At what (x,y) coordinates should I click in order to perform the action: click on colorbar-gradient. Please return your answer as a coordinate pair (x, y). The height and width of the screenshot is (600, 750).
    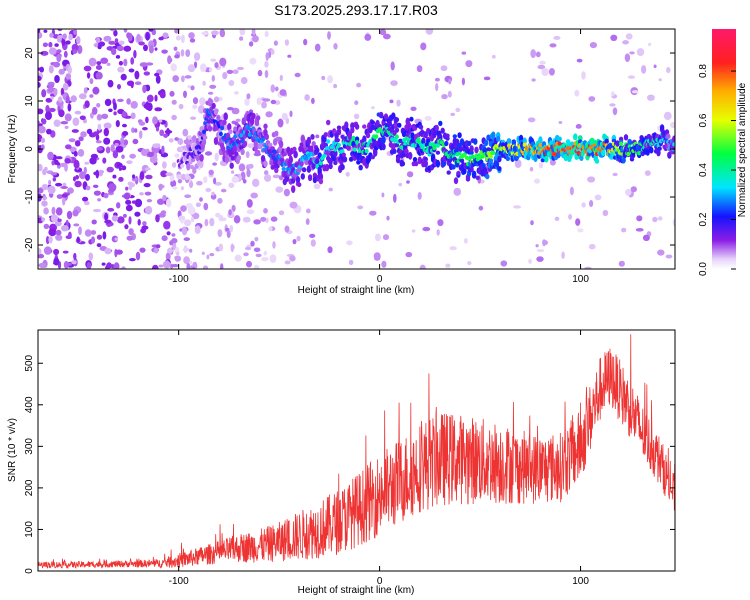
    Looking at the image, I should click on (724, 149).